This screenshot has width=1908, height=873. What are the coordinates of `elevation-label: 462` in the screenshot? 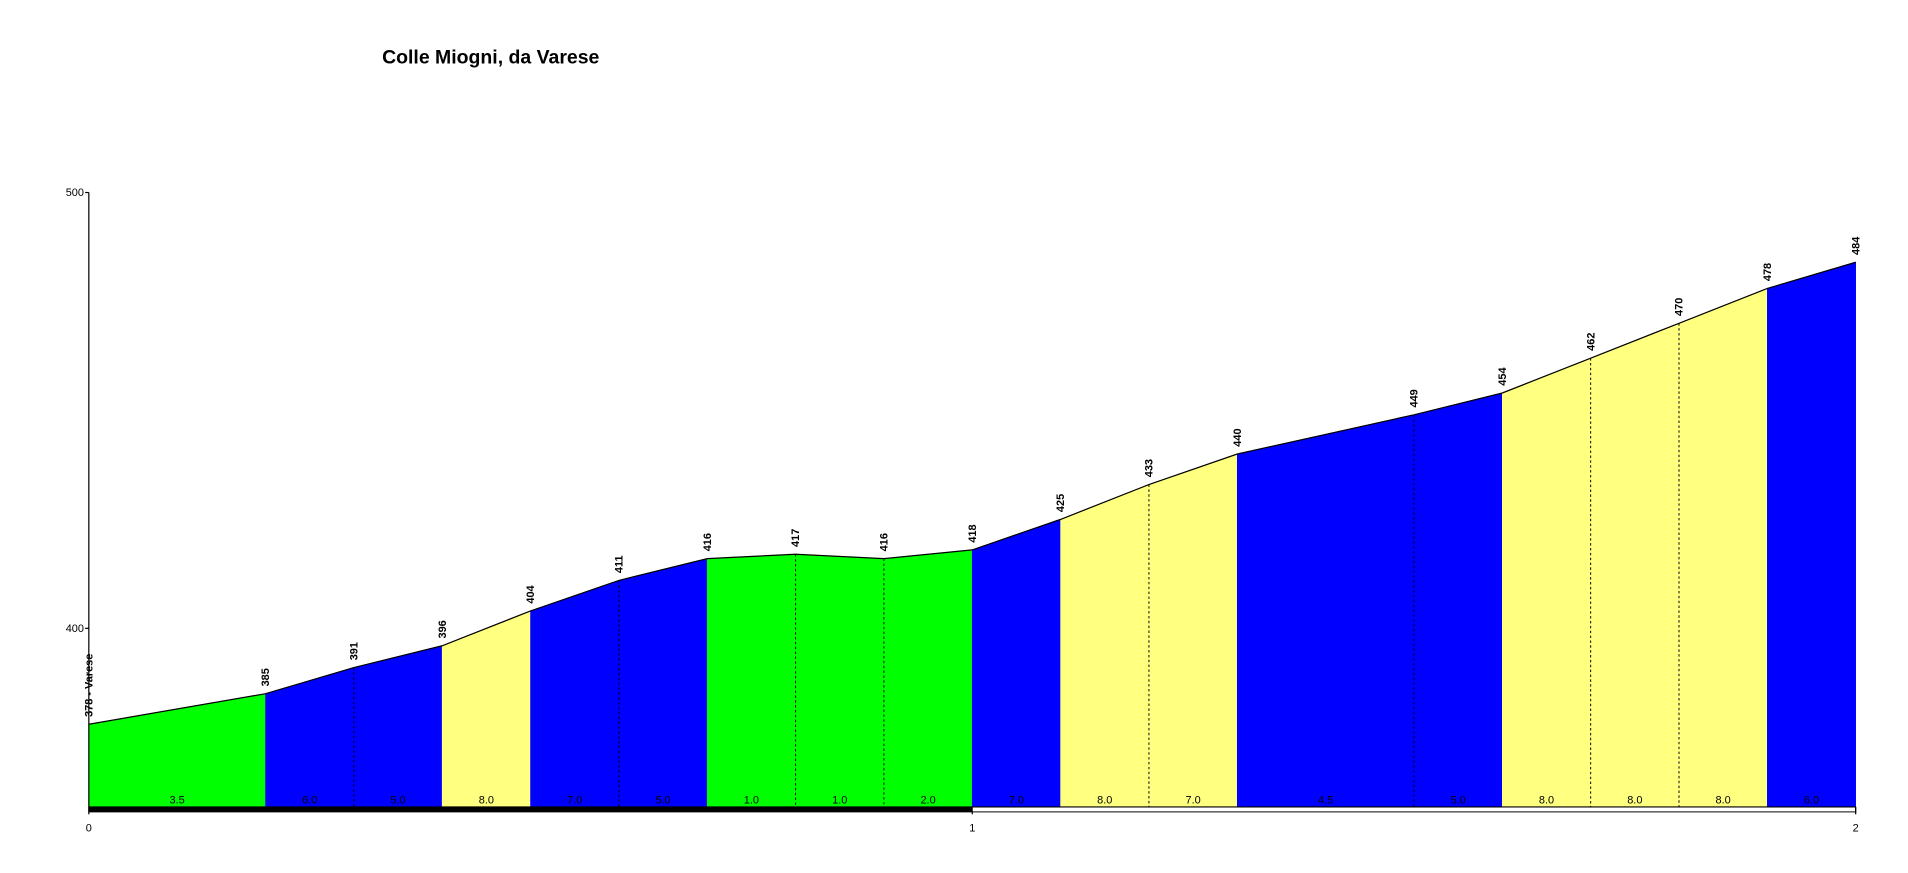 It's located at (1591, 342).